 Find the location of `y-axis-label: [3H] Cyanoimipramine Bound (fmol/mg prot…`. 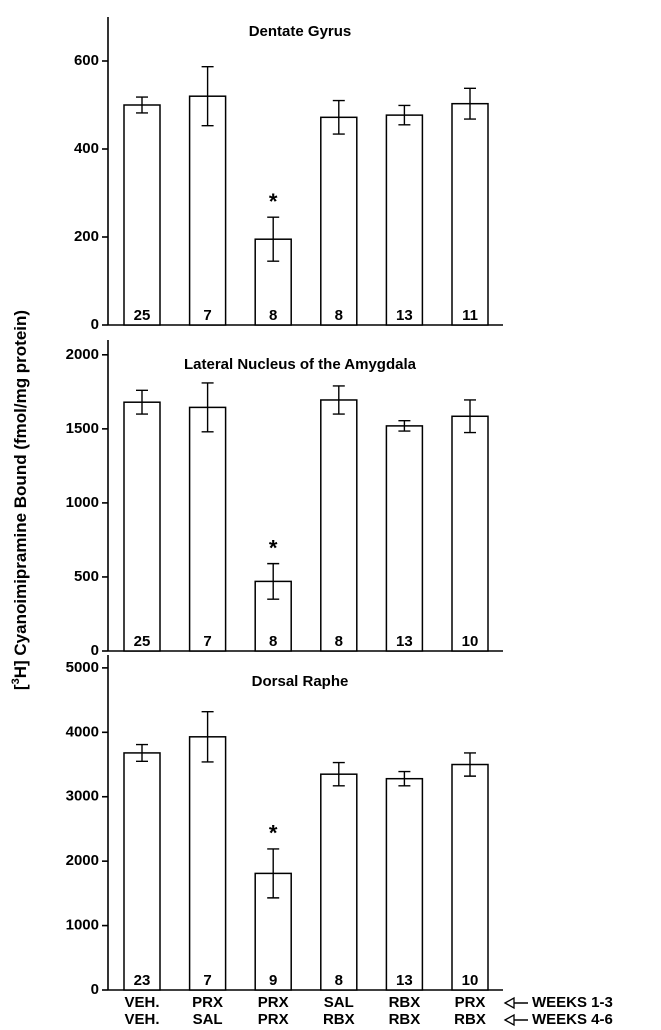

y-axis-label: [3H] Cyanoimipramine Bound (fmol/mg prot… is located at coordinates (20, 500).